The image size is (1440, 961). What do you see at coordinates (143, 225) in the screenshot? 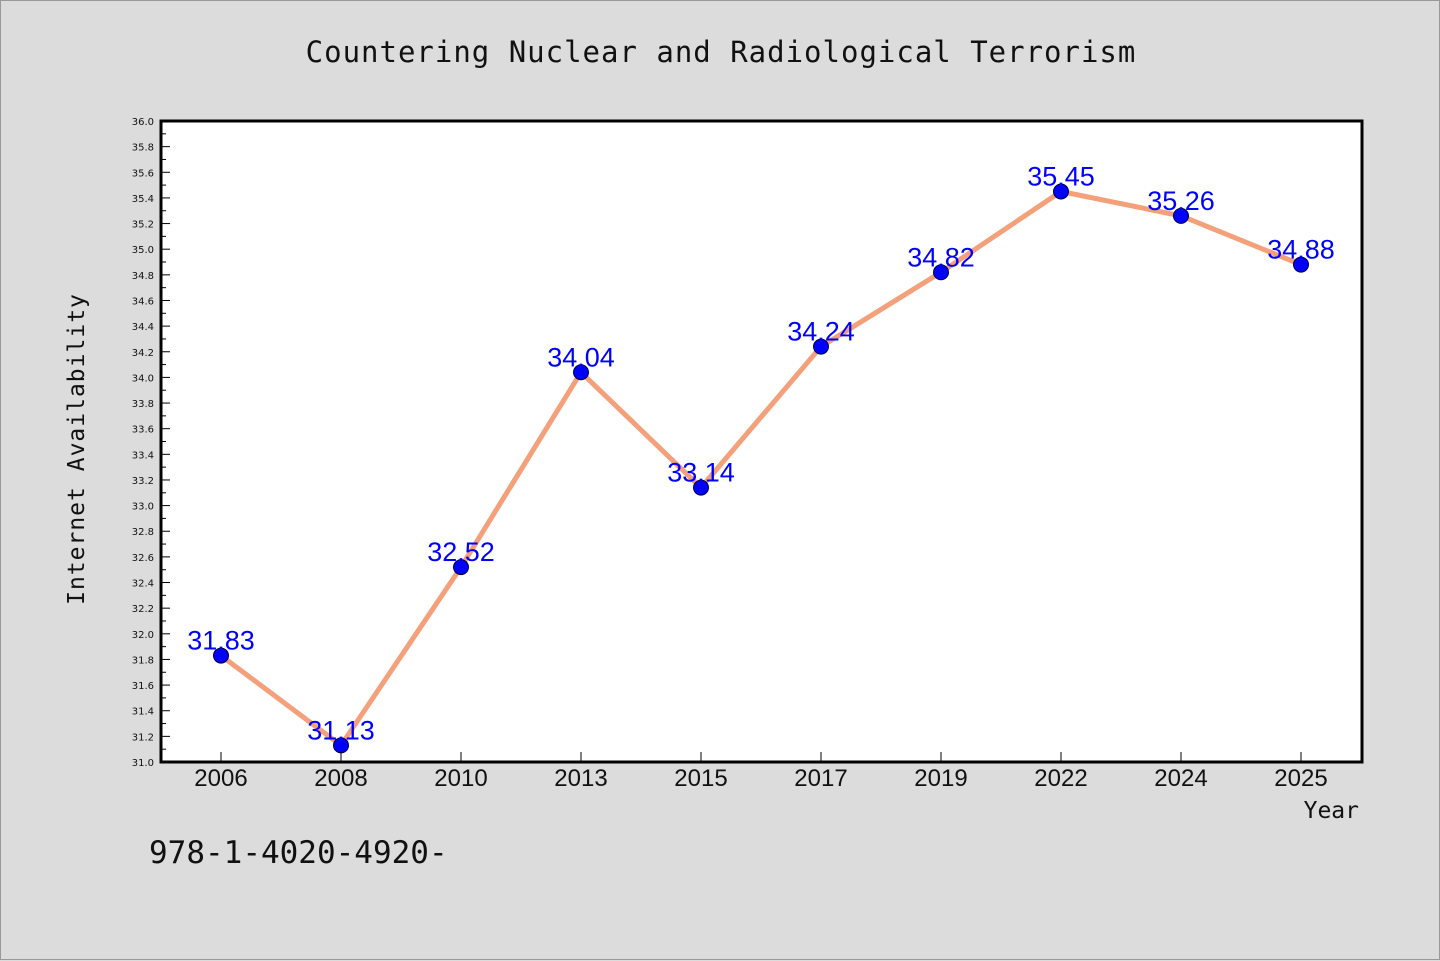
I see `y-tick-label: 35.2` at bounding box center [143, 225].